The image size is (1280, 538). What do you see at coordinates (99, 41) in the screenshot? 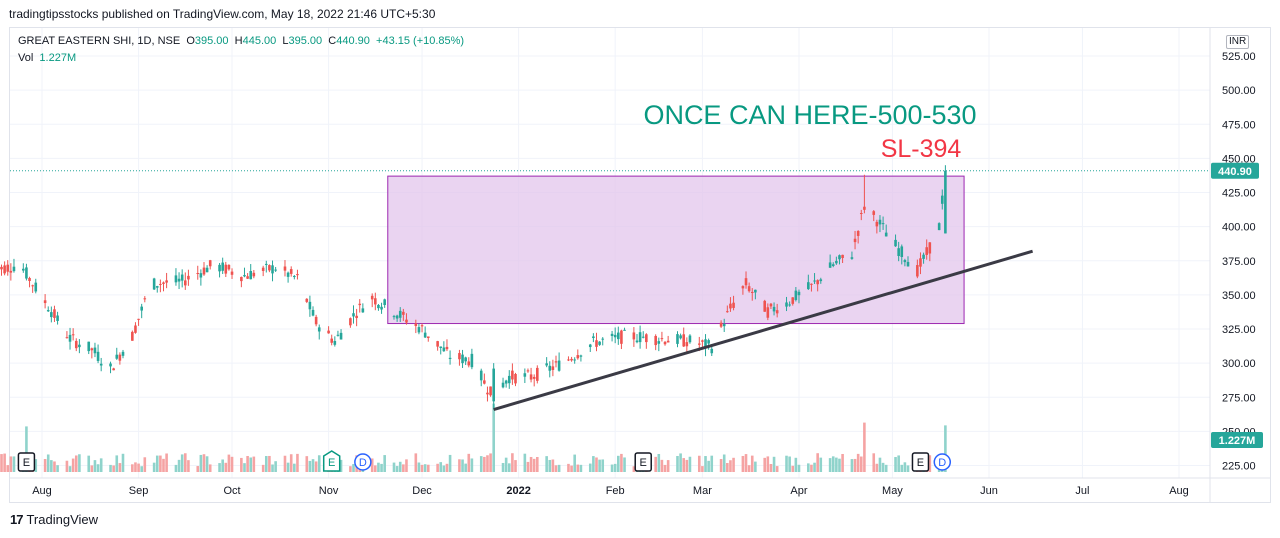
I see `symbol-name: GREAT EASTERN SHI, 1D, NSE` at bounding box center [99, 41].